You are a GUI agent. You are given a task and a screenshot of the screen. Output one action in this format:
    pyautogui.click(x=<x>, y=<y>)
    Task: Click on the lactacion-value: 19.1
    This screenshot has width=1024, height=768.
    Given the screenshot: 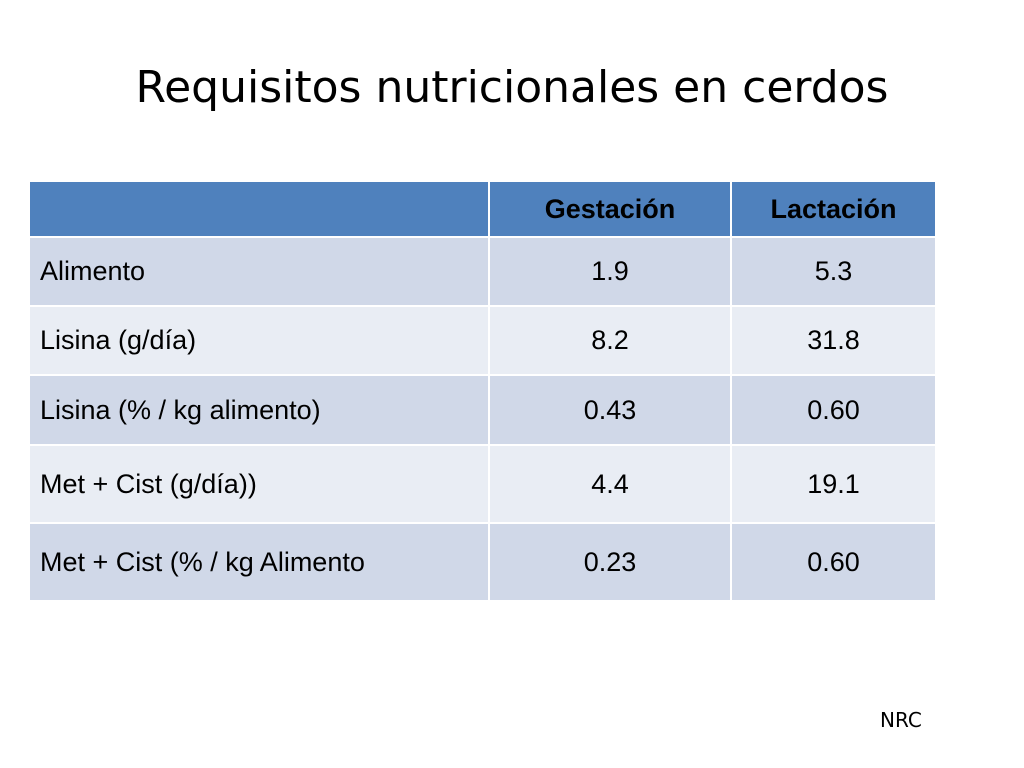 What is the action you would take?
    pyautogui.click(x=833, y=484)
    